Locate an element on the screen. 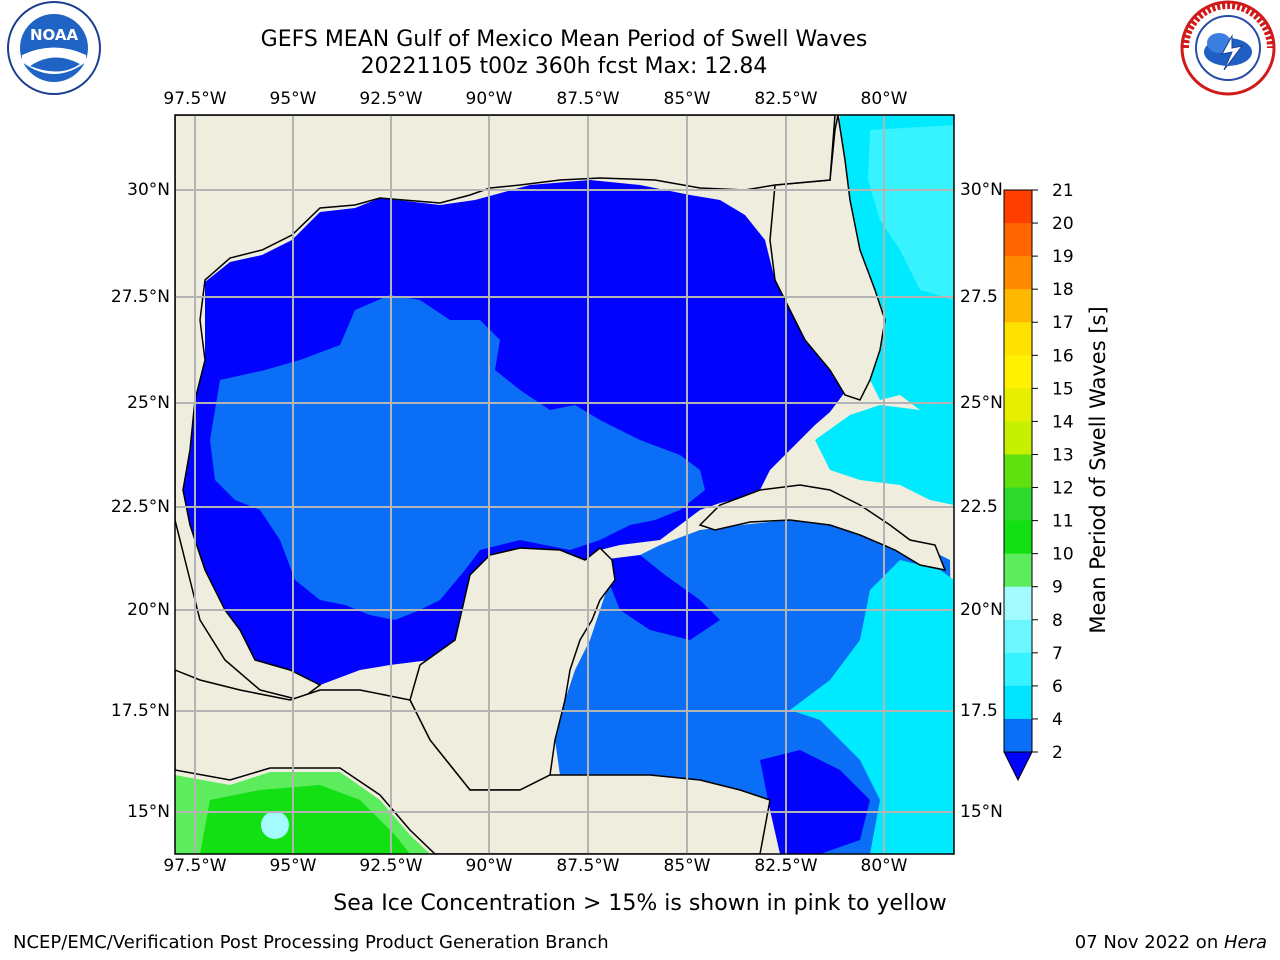 The width and height of the screenshot is (1280, 960). footer-date: 07 Nov 2022 on Hera is located at coordinates (1171, 942).